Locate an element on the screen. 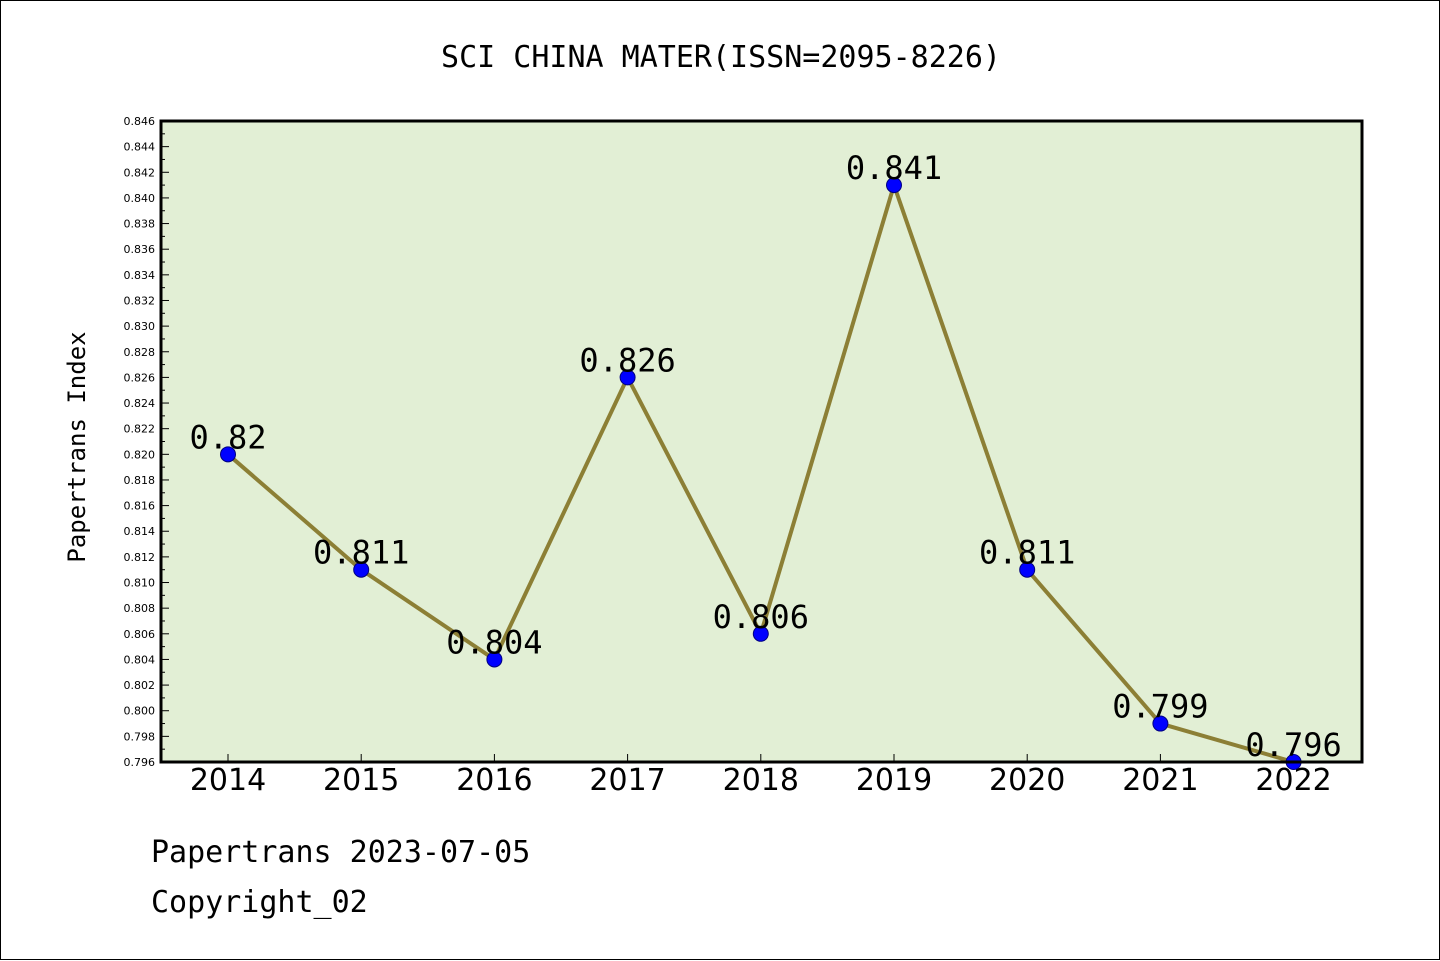  footer-date: Papertrans 2023-07-05 is located at coordinates (341, 852).